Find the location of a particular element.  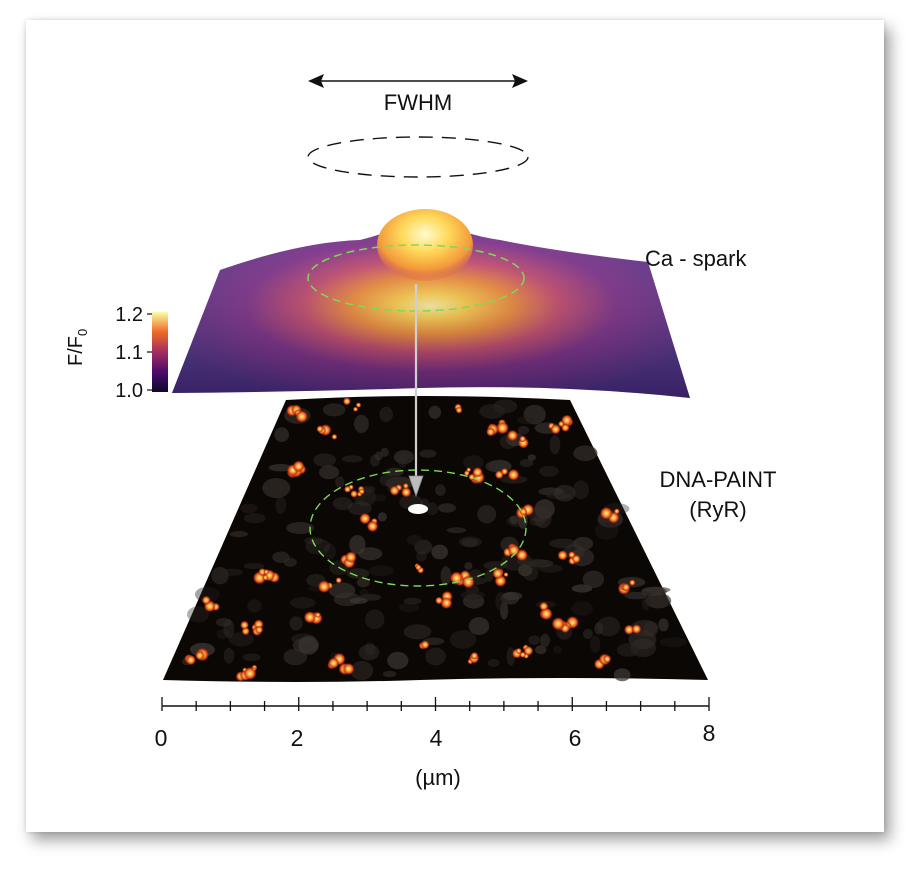

ryr-label: (RyR) is located at coordinates (717, 509).